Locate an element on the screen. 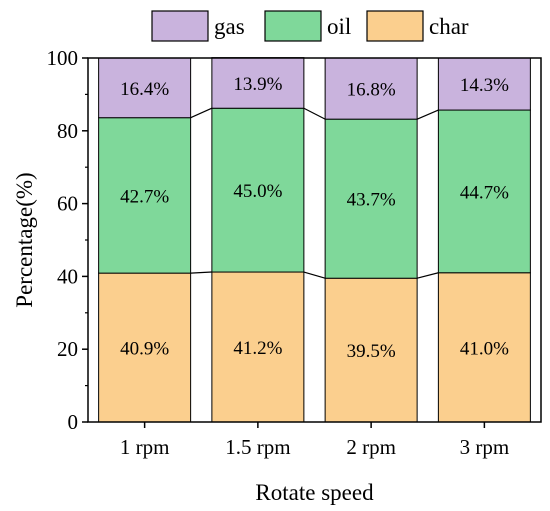 The image size is (550, 511). bar-char-3-rpm is located at coordinates (484, 347).